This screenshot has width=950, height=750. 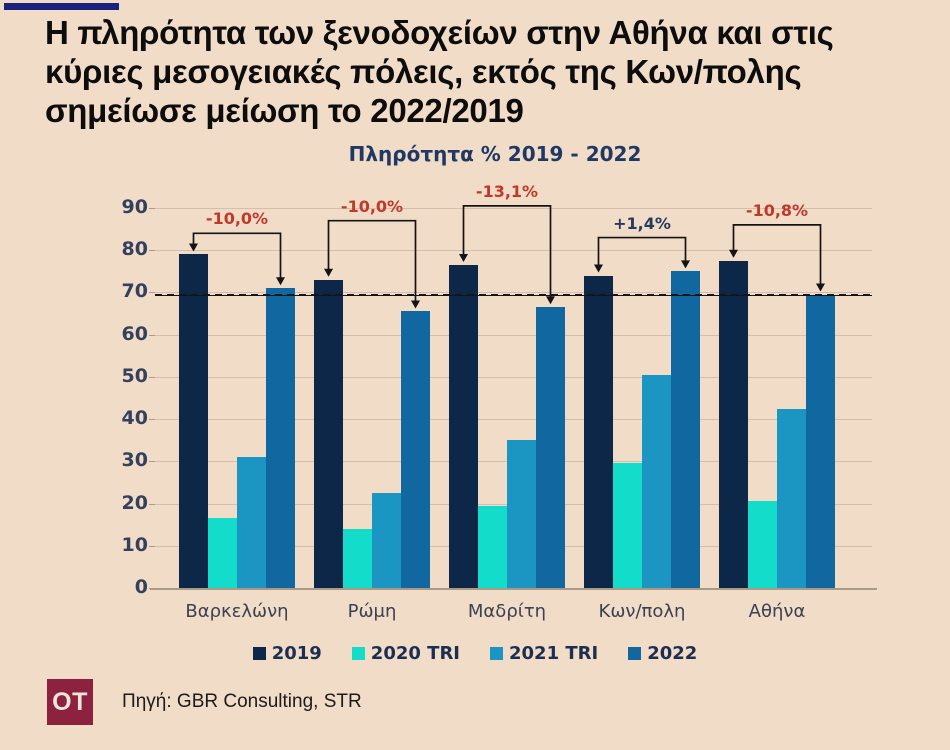 I want to click on y-axis-label: 70, so click(x=134, y=291).